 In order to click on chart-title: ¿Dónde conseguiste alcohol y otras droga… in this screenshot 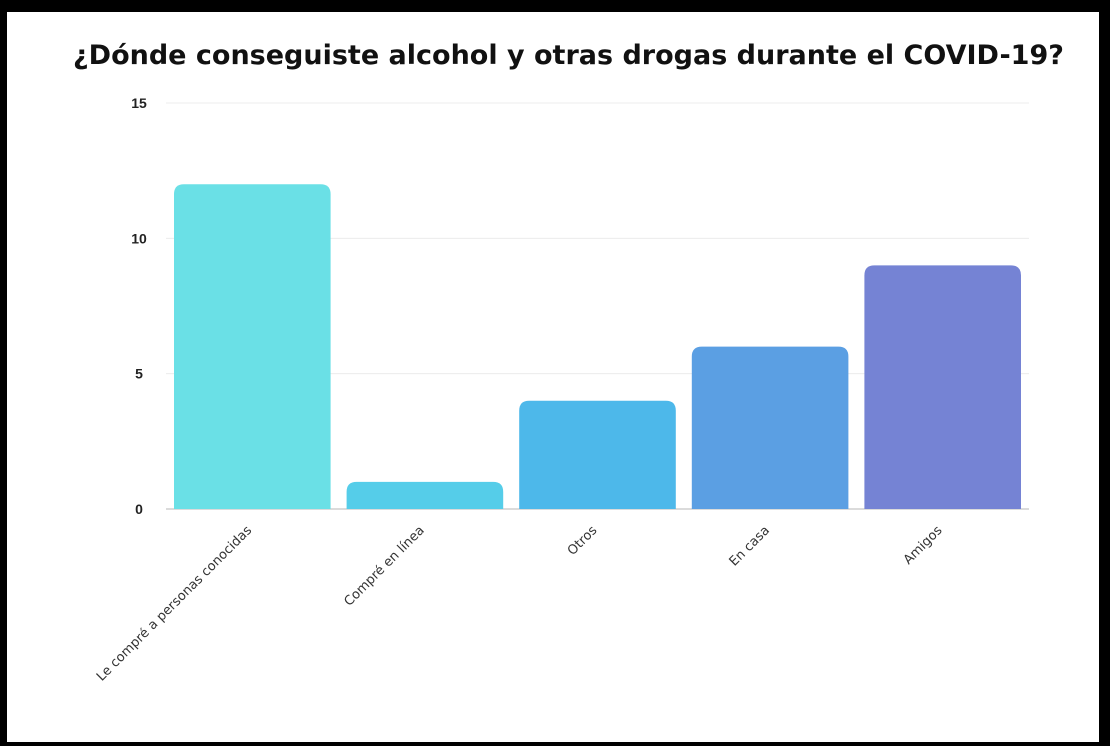, I will do `click(568, 55)`.